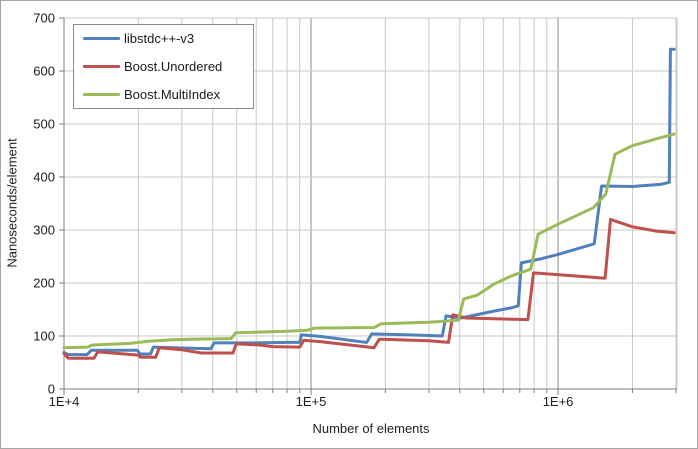 The image size is (698, 449). I want to click on y-tick-label: 500, so click(44, 124).